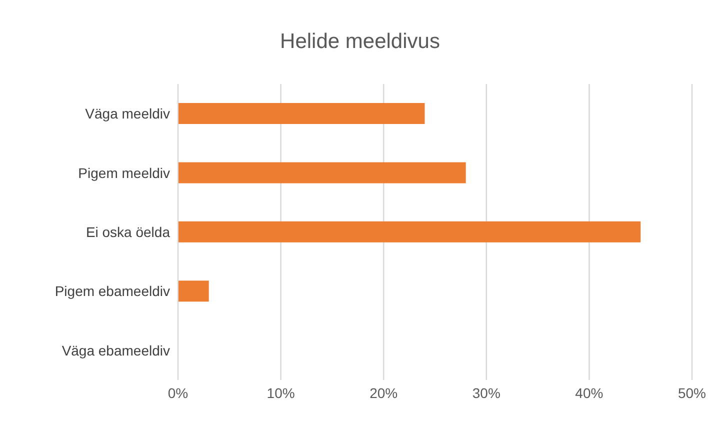 This screenshot has height=438, width=720. Describe the element at coordinates (280, 392) in the screenshot. I see `x-tick-label: 10%` at that location.